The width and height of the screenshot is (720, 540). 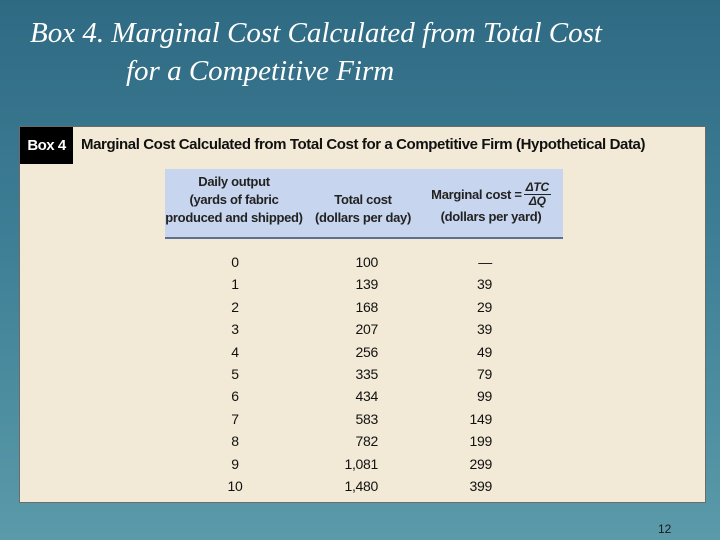 I want to click on cell-daily-output: 1, so click(x=235, y=284).